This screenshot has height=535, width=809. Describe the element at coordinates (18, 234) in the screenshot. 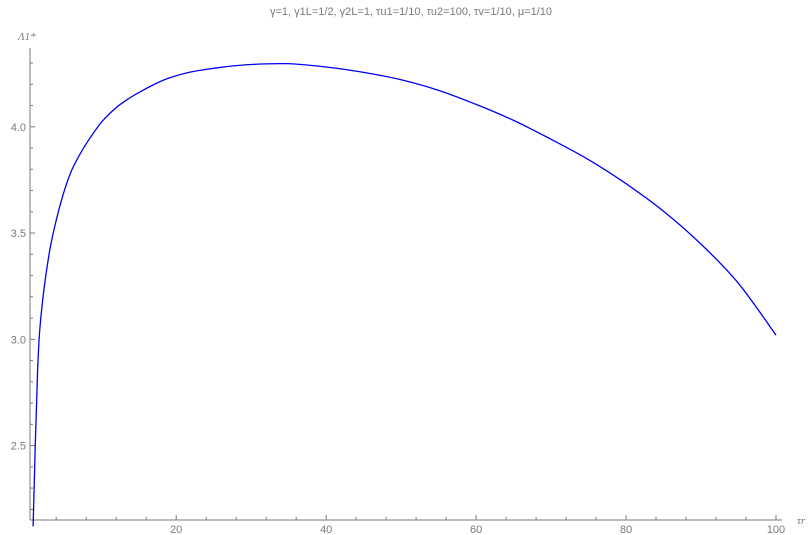

I see `y-tick-label: 3.5` at that location.